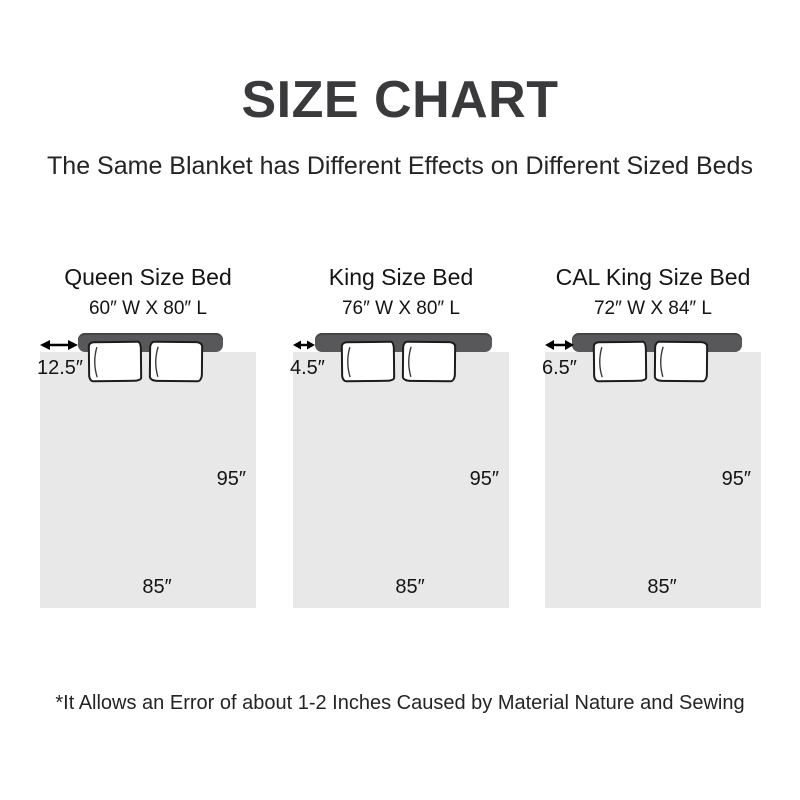  I want to click on page-title: SIZE CHART, so click(400, 100).